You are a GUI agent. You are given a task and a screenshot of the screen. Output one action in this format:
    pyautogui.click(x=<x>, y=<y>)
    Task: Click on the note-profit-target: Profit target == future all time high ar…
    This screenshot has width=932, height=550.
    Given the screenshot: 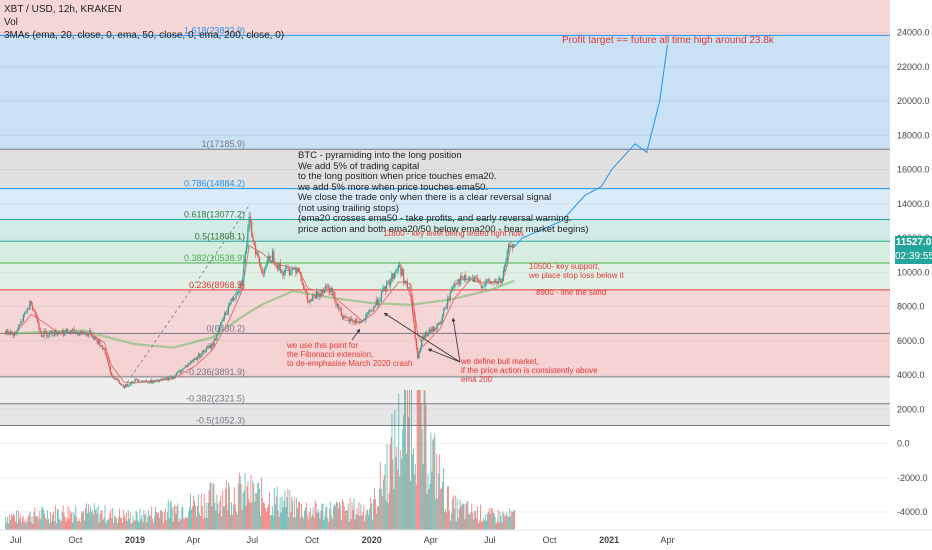 What is the action you would take?
    pyautogui.click(x=668, y=40)
    